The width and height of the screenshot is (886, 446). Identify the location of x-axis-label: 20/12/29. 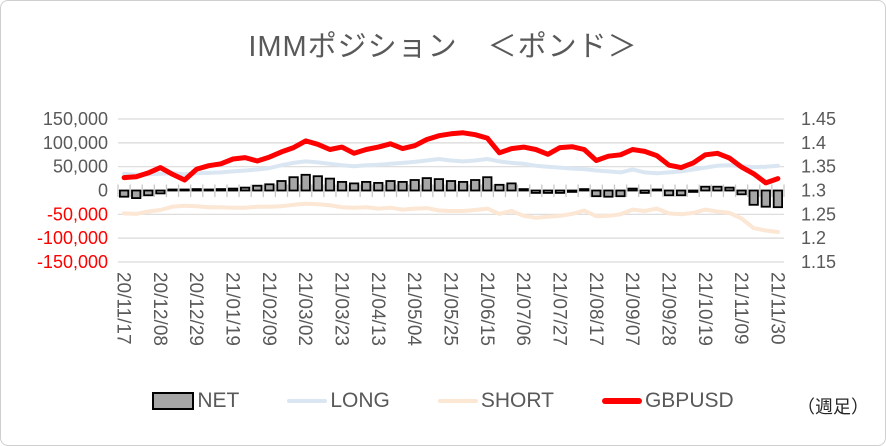
(195, 309).